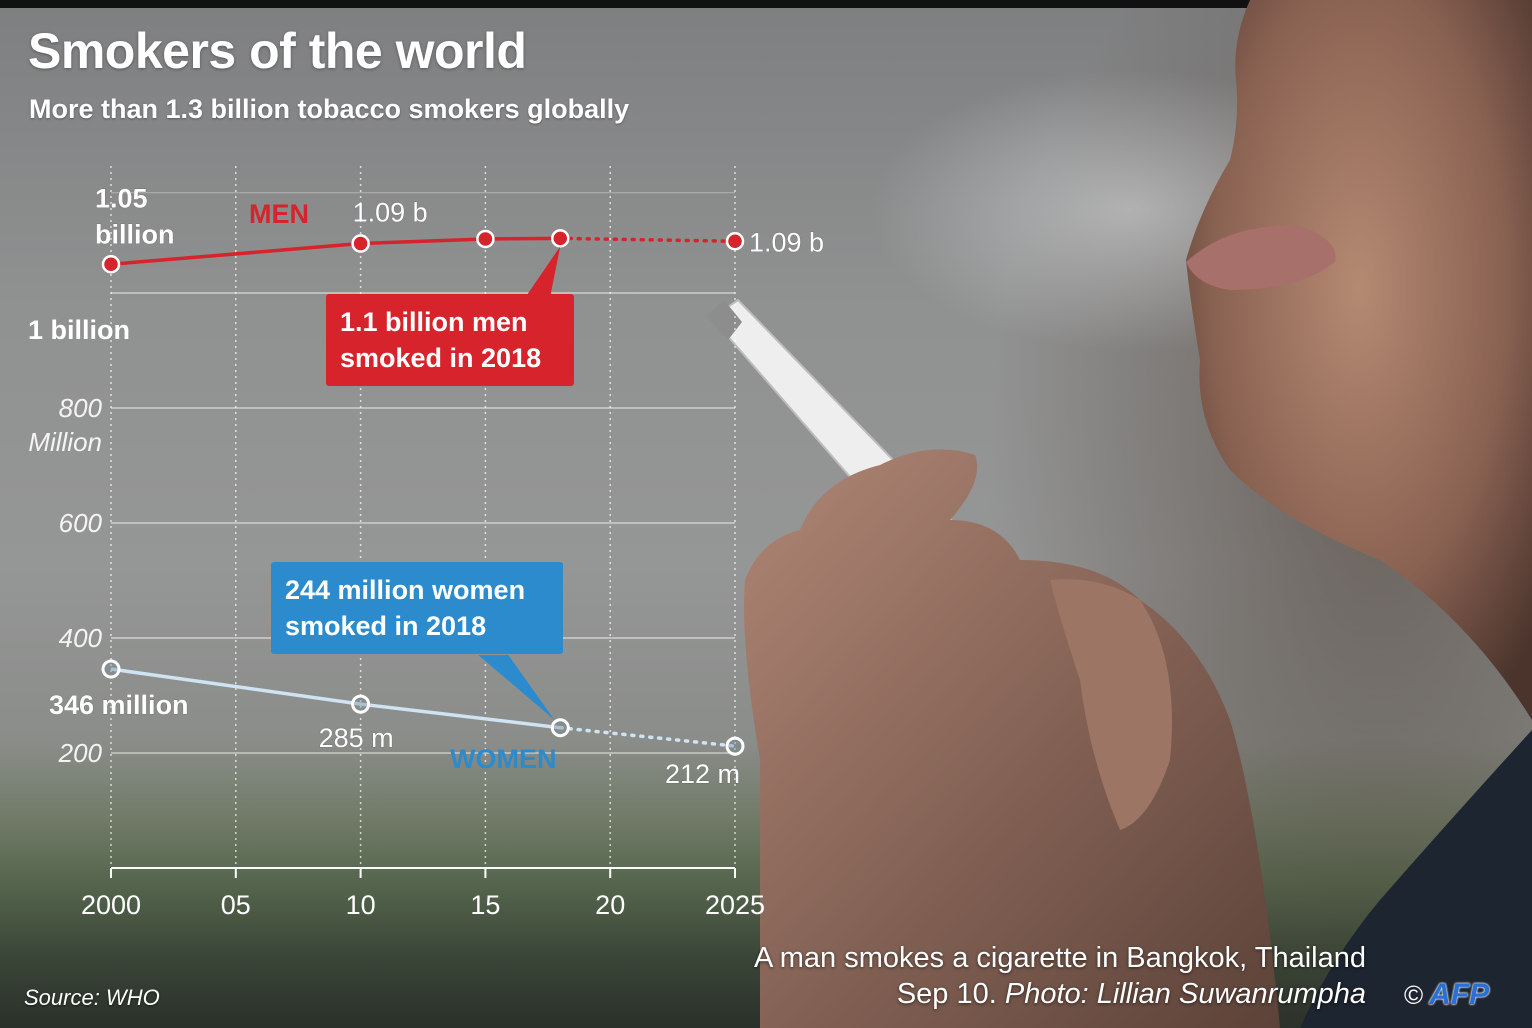  Describe the element at coordinates (111, 264) in the screenshot. I see `data-point-men-2000` at that location.